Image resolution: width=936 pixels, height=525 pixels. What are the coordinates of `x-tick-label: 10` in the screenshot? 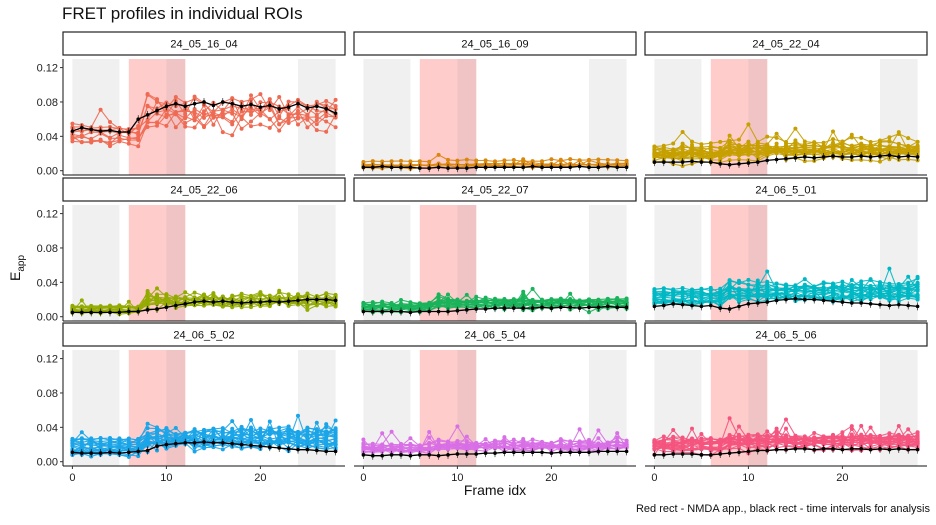 It's located at (166, 478).